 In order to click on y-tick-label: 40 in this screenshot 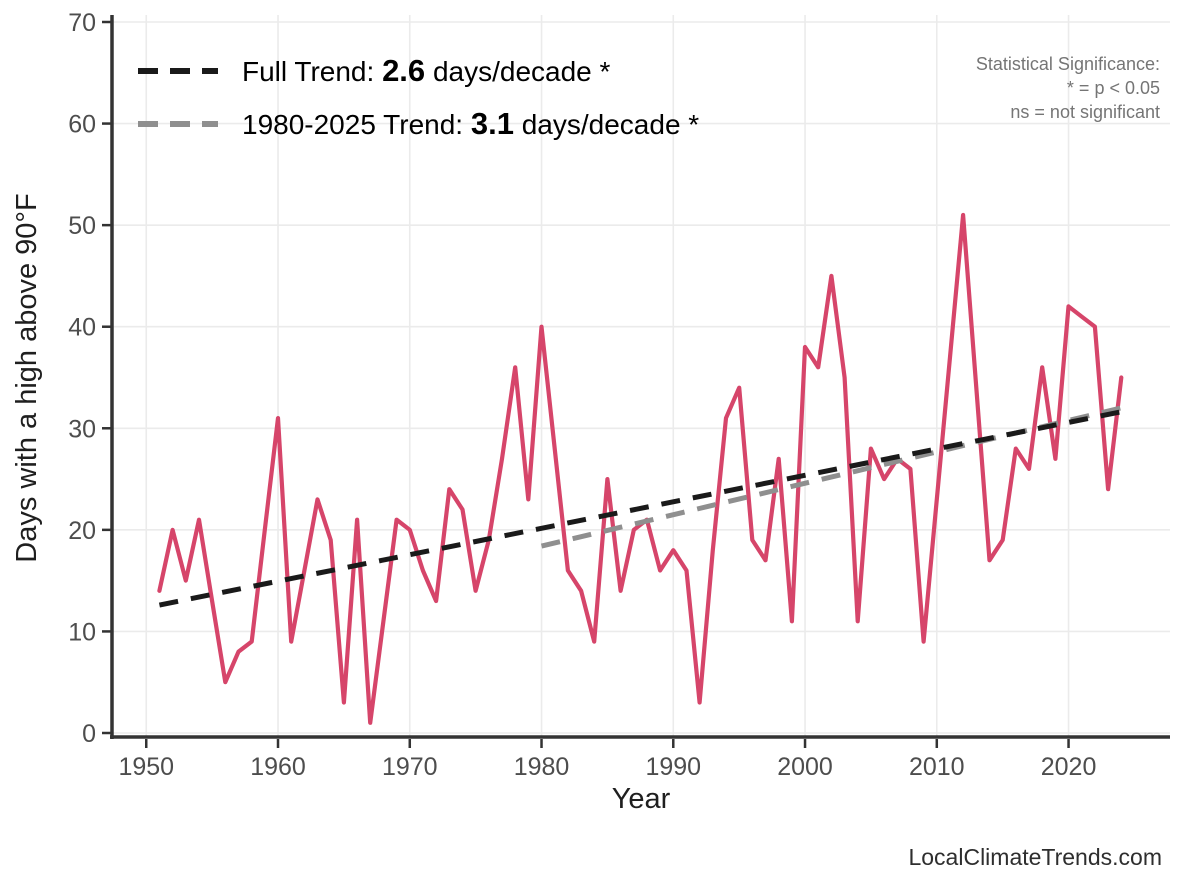, I will do `click(82, 328)`.